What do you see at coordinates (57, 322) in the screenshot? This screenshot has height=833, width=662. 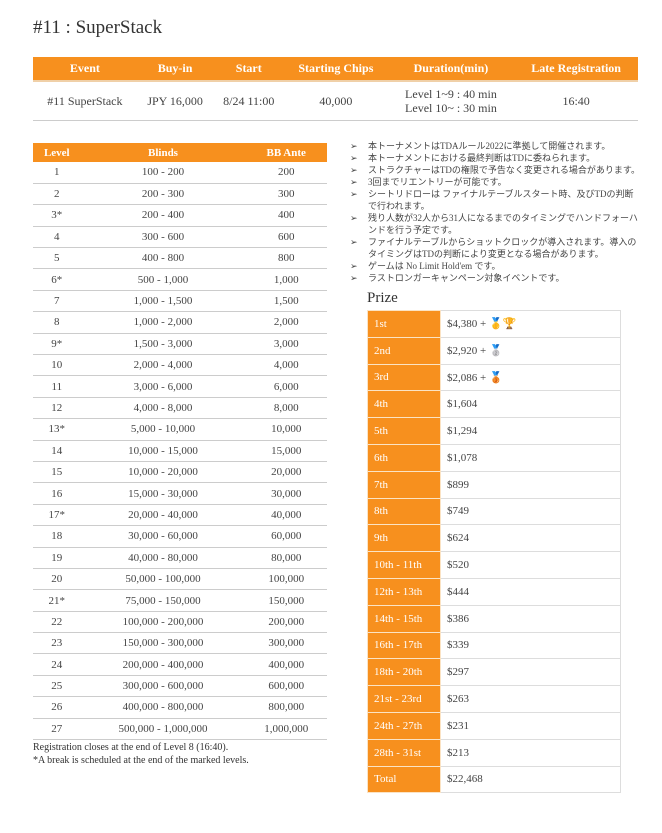 I see `level-cell: 8` at bounding box center [57, 322].